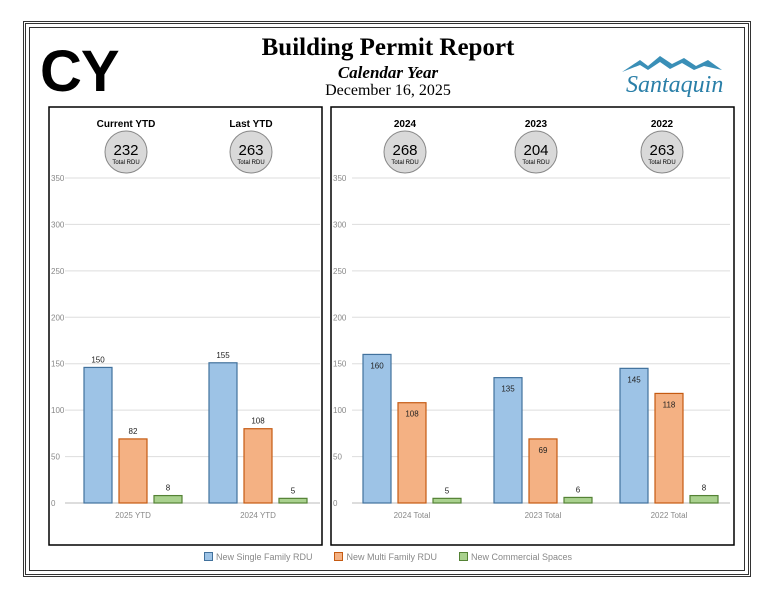 This screenshot has width=776, height=600. I want to click on summary-value: 232, so click(125, 150).